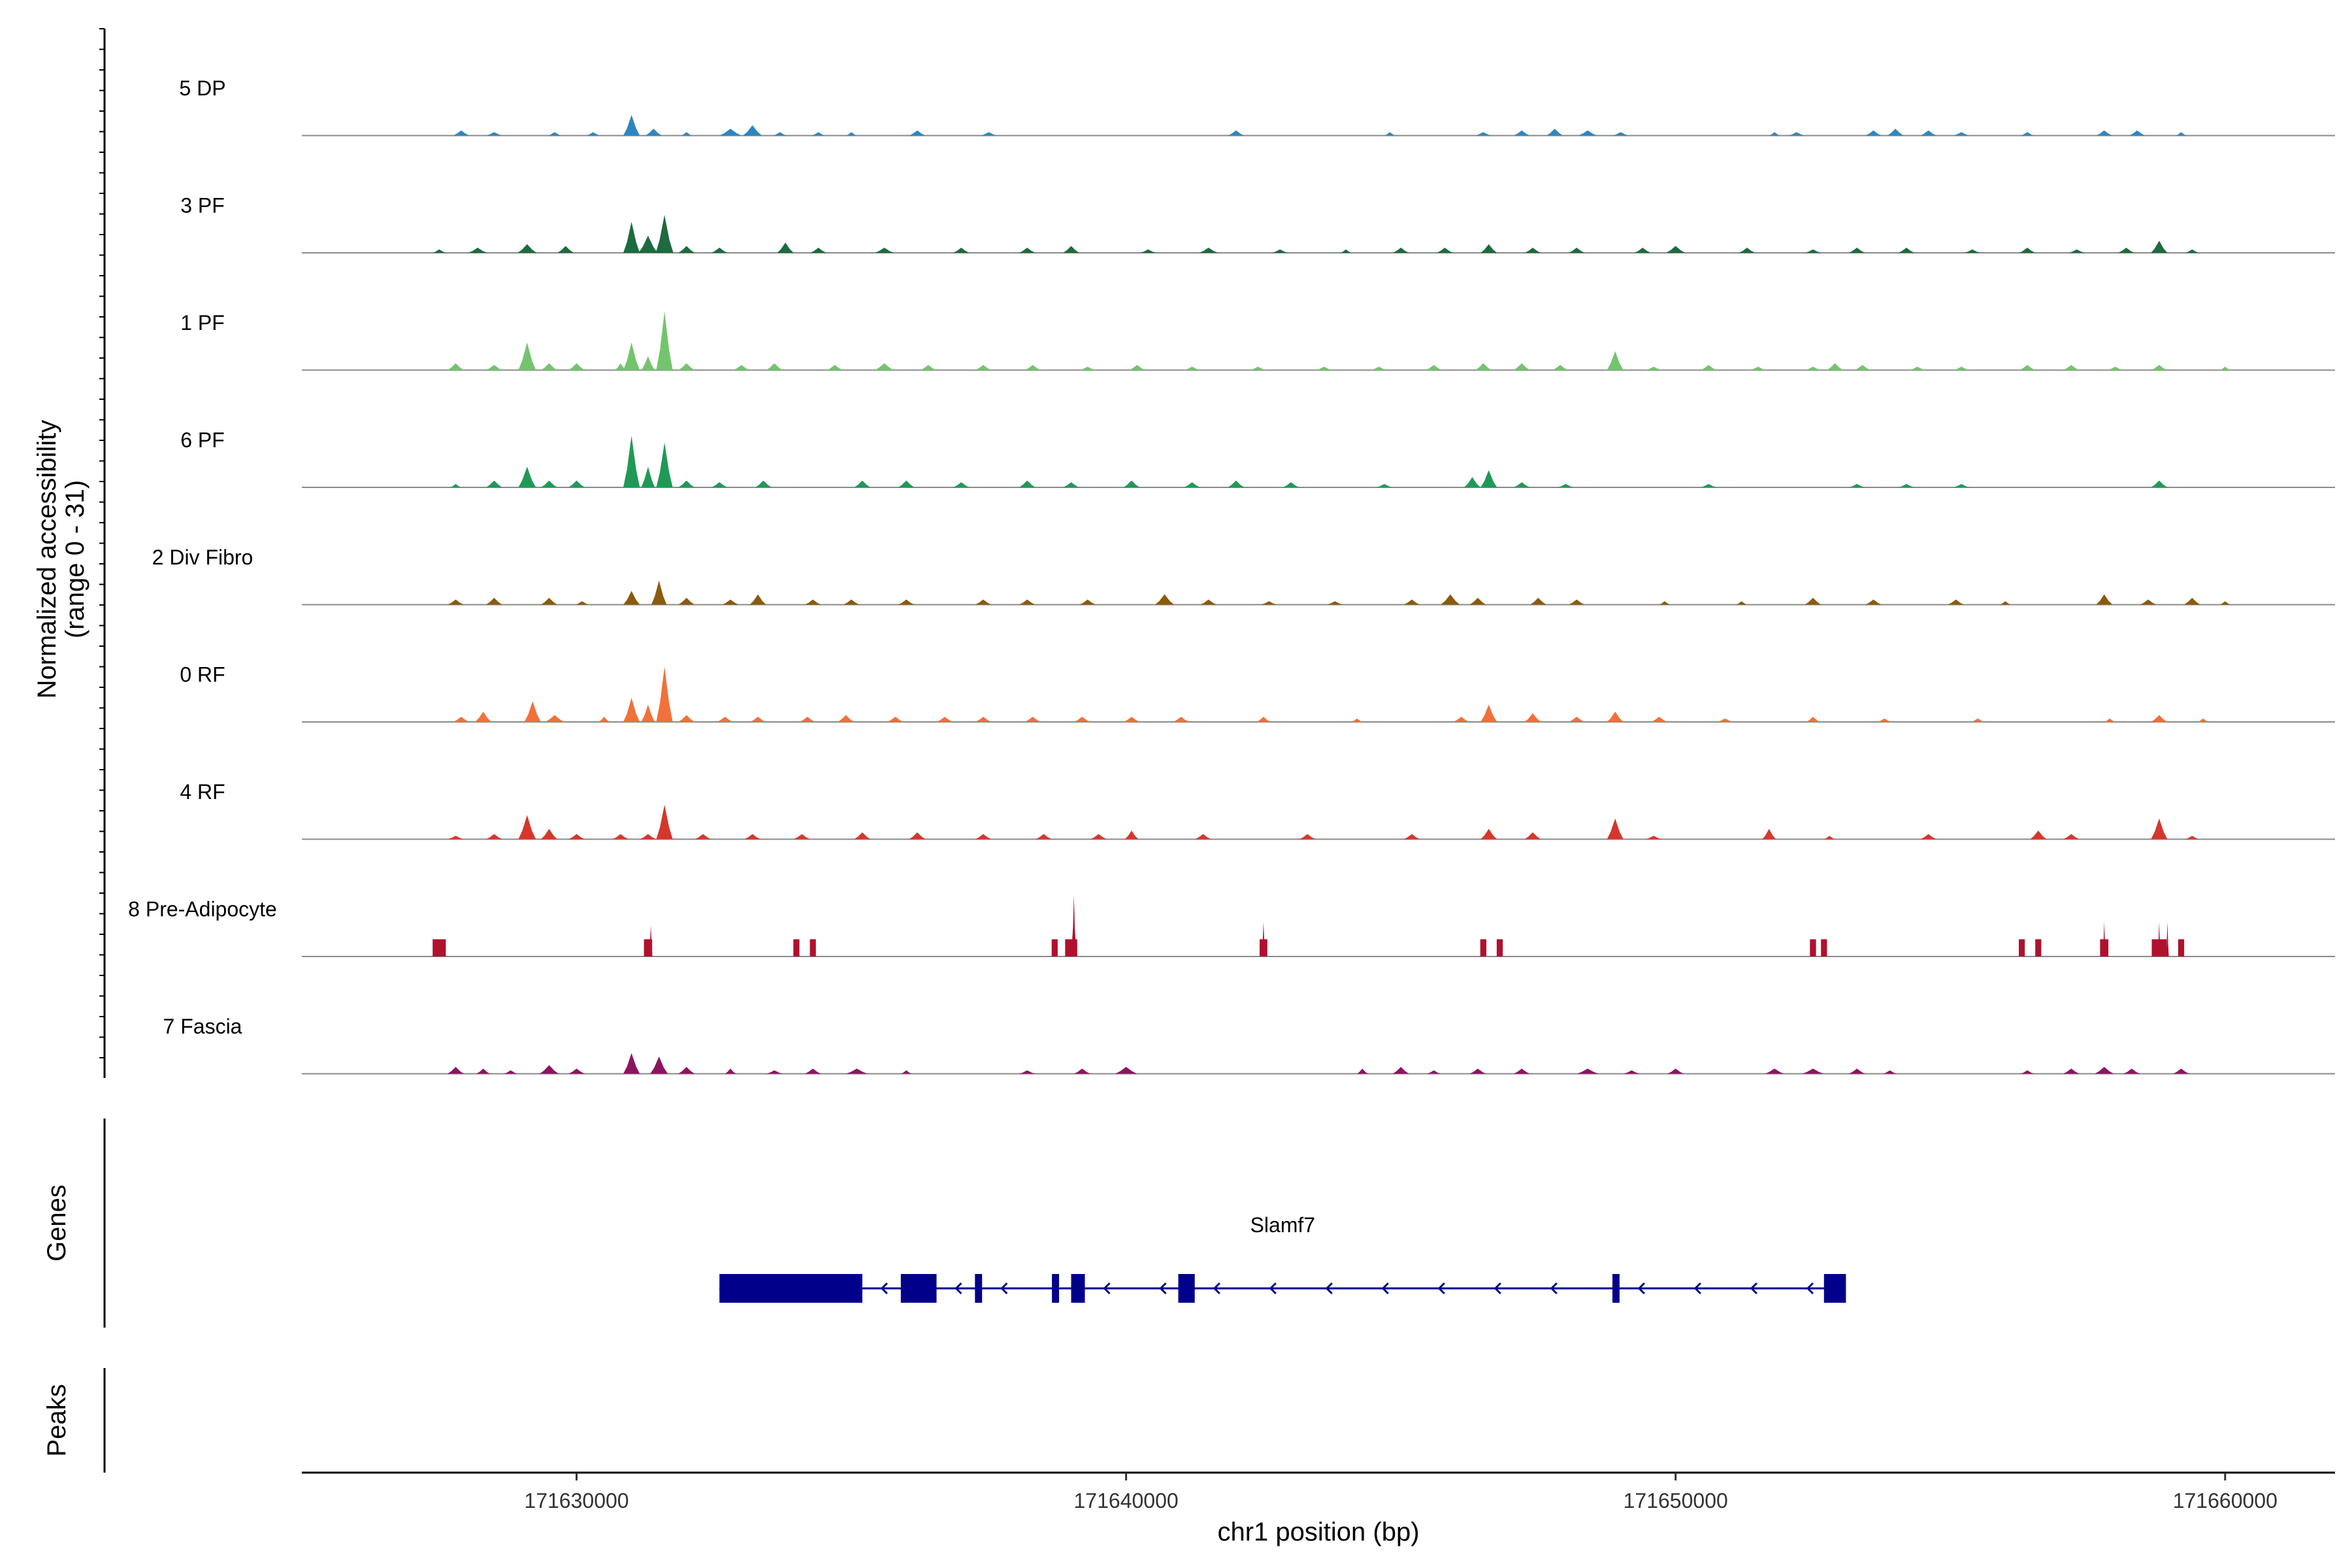  Describe the element at coordinates (1126, 1500) in the screenshot. I see `x-axis-tick-label: 171640000` at that location.